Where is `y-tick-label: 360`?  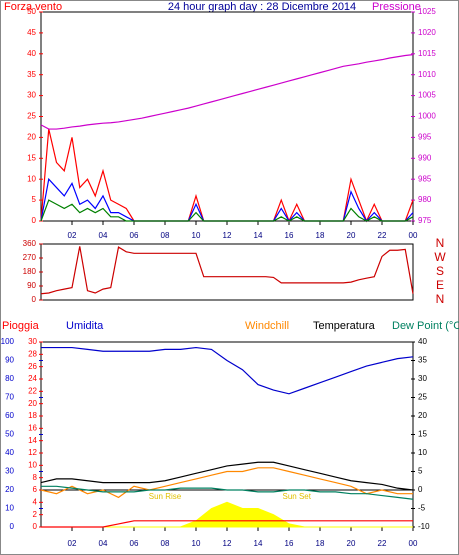
y-tick-label: 360 is located at coordinates (30, 243).